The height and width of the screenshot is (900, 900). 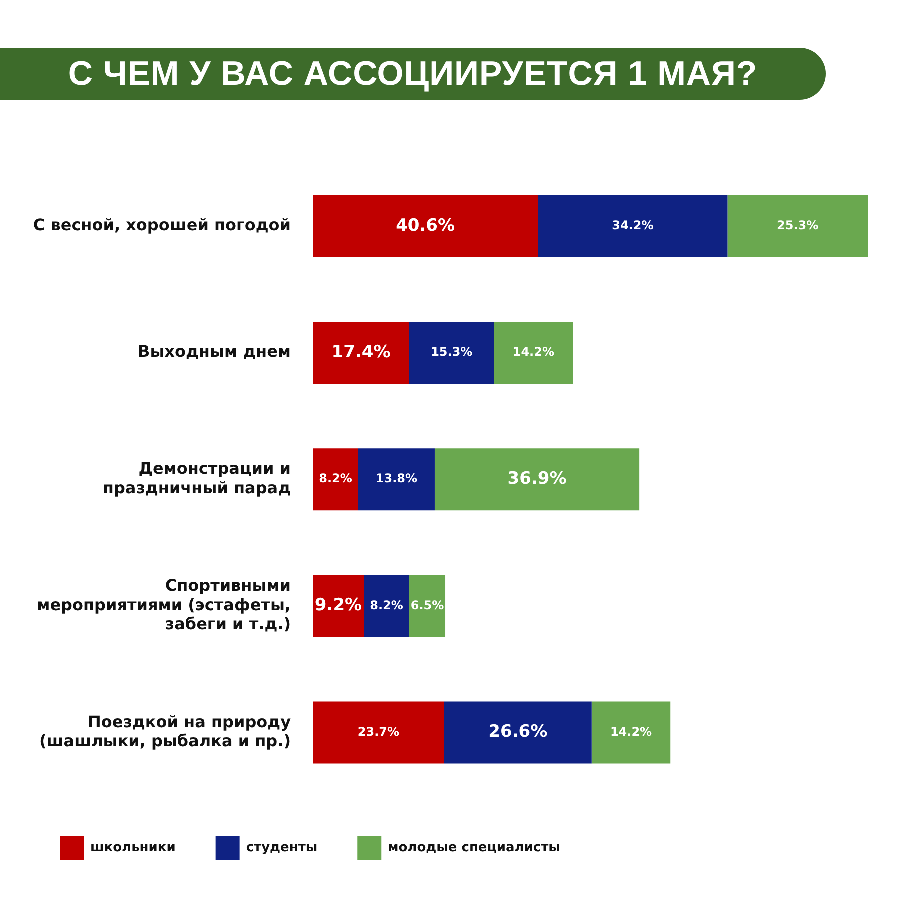 I want to click on legend-label: школьники, so click(x=133, y=848).